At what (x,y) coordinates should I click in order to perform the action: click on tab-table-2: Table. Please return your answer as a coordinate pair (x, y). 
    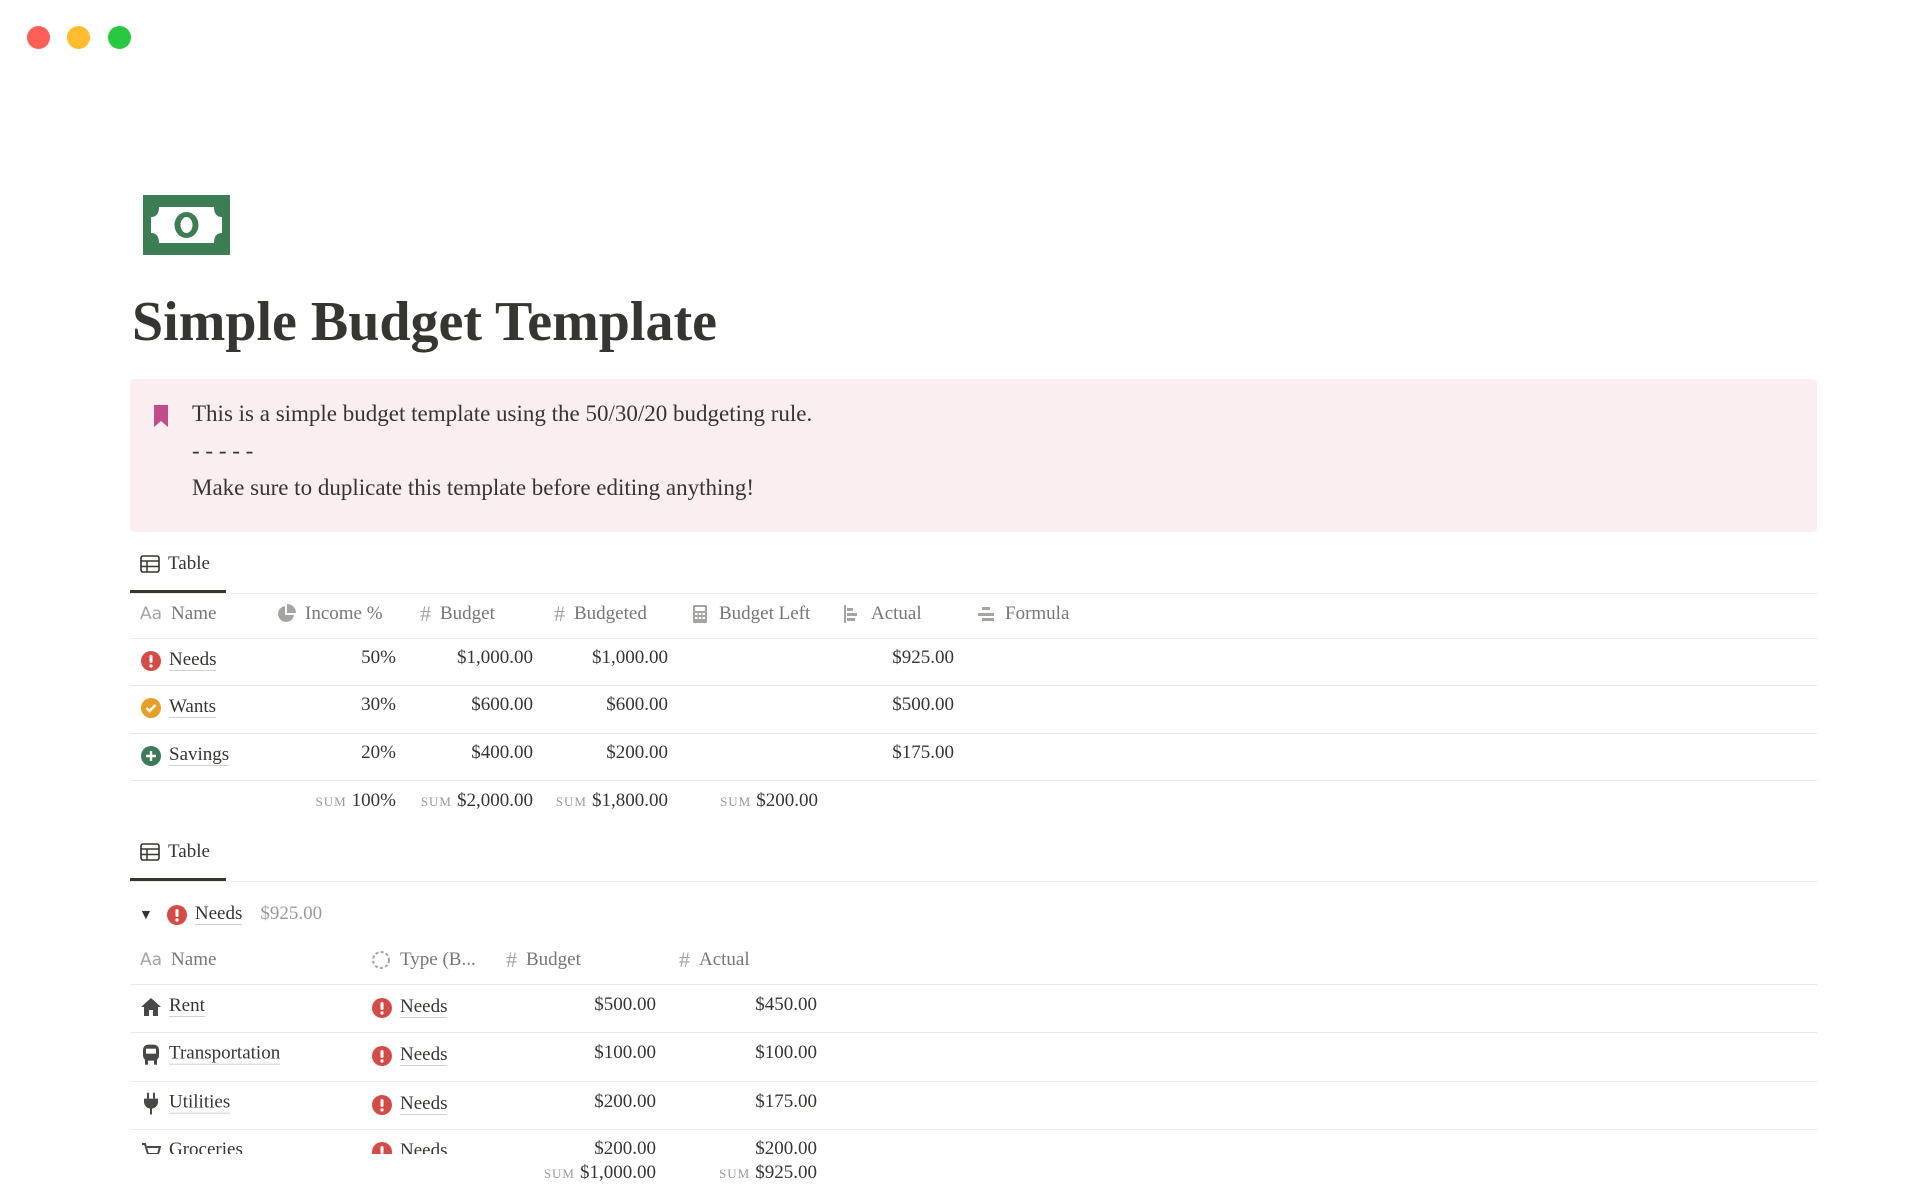
    Looking at the image, I should click on (178, 852).